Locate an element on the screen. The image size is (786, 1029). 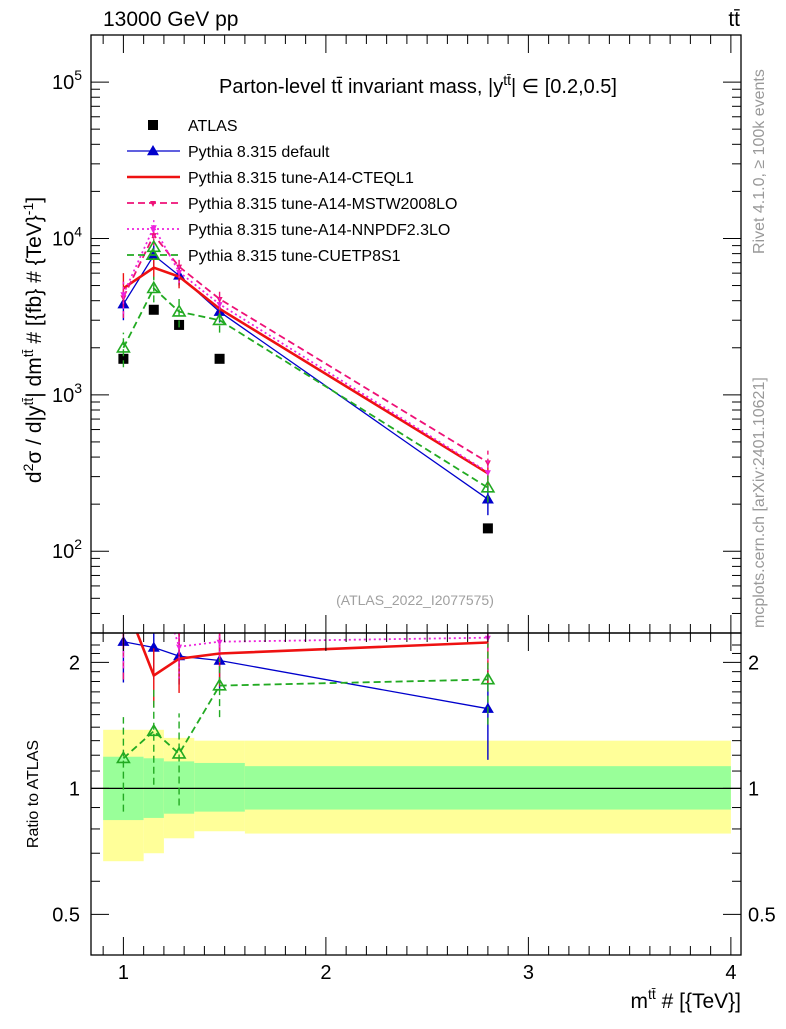
ratio-bands is located at coordinates (416, 795).